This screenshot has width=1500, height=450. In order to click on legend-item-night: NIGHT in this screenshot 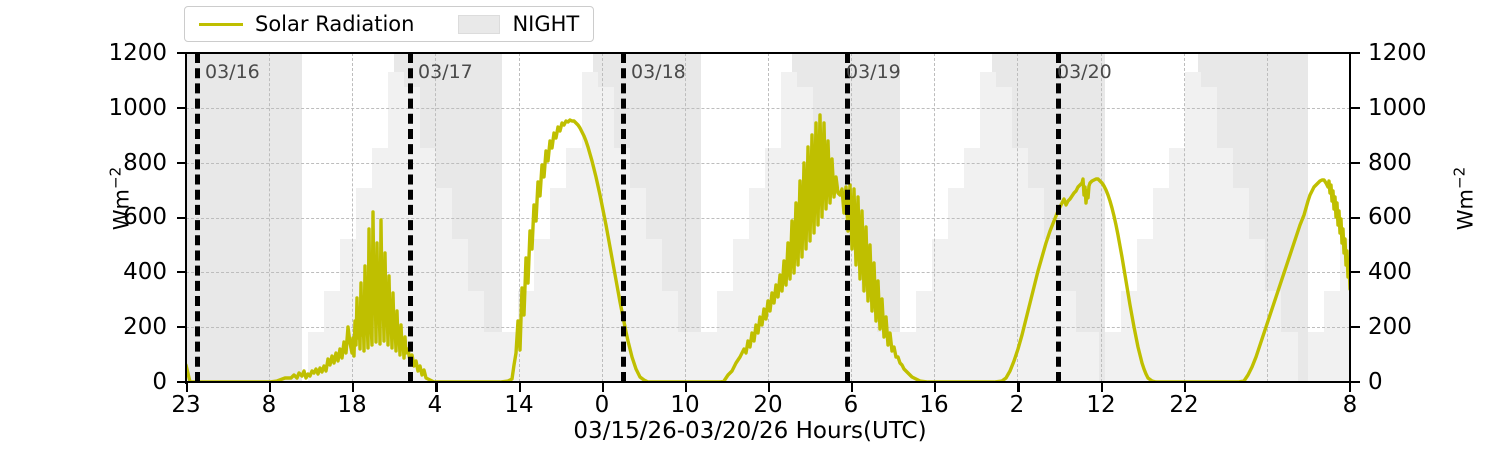, I will do `click(518, 24)`.